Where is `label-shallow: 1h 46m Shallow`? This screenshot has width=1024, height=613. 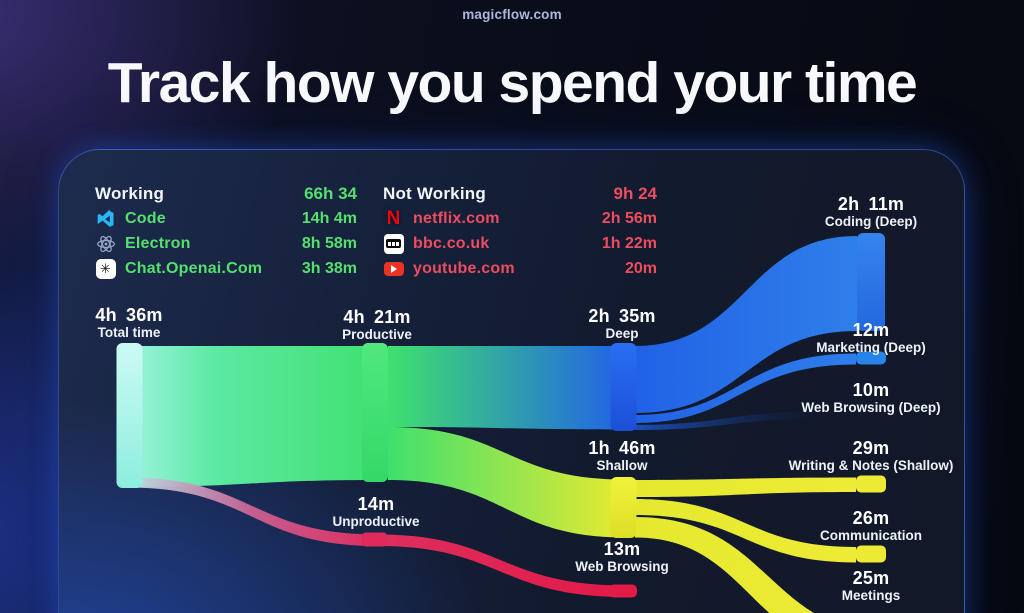
label-shallow: 1h 46m Shallow is located at coordinates (622, 455).